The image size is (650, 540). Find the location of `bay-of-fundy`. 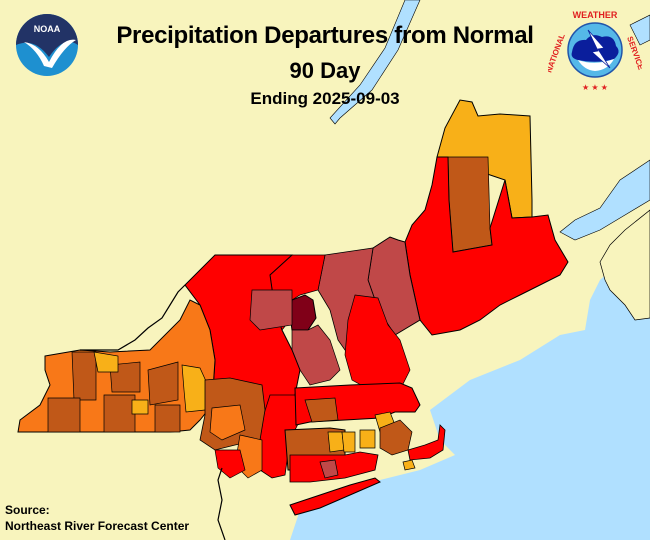

bay-of-fundy is located at coordinates (604, 200).